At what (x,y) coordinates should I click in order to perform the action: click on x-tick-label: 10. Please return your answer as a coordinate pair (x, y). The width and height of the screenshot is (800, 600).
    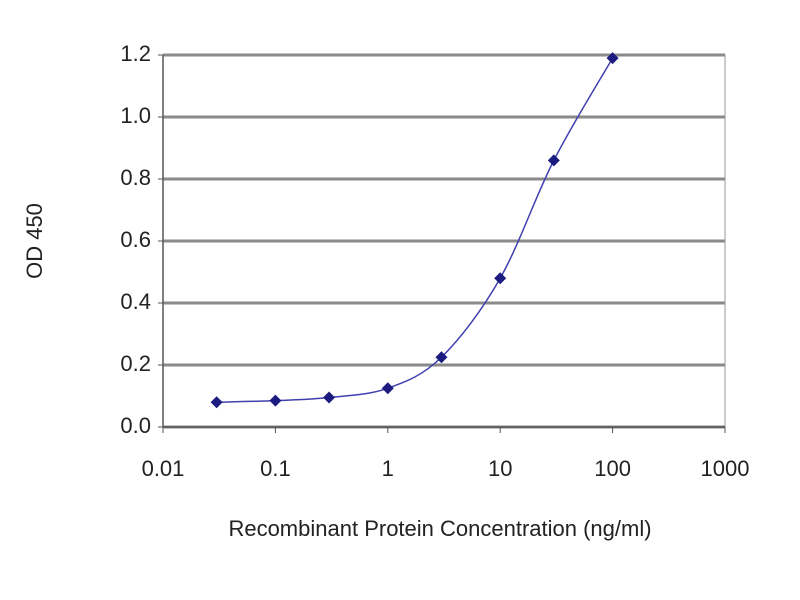
    Looking at the image, I should click on (500, 468).